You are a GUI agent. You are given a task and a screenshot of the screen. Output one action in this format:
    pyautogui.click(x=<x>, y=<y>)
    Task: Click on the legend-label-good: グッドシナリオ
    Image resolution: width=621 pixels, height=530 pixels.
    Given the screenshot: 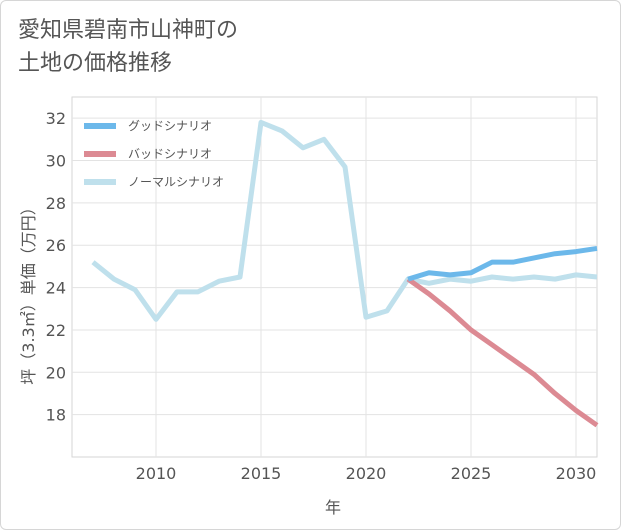 What is the action you would take?
    pyautogui.click(x=170, y=126)
    